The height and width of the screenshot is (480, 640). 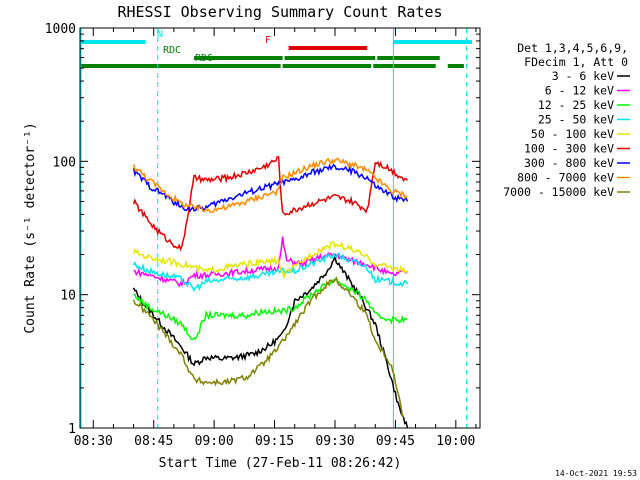 I want to click on legend-header-0: Det 1,3,4,5,6,9,, so click(x=572, y=48).